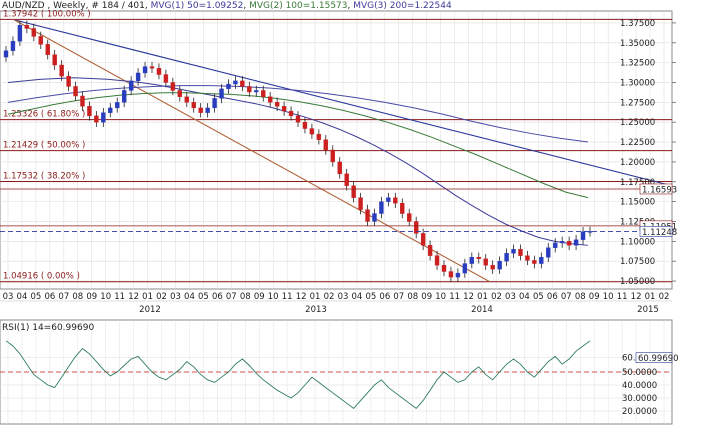 This screenshot has width=720, height=426. Describe the element at coordinates (637, 24) in the screenshot. I see `price-tick-label: 1.37500` at that location.